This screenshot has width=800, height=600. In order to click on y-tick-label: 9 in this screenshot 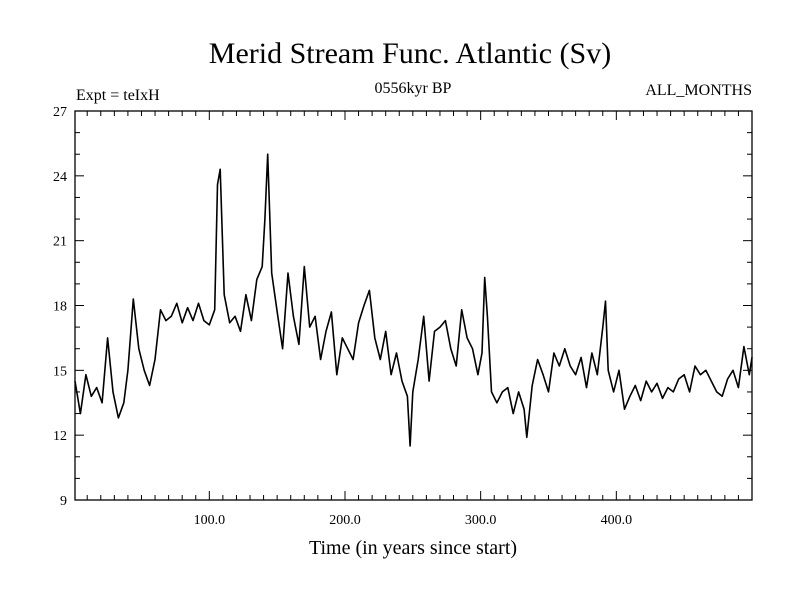, I will do `click(63, 501)`.